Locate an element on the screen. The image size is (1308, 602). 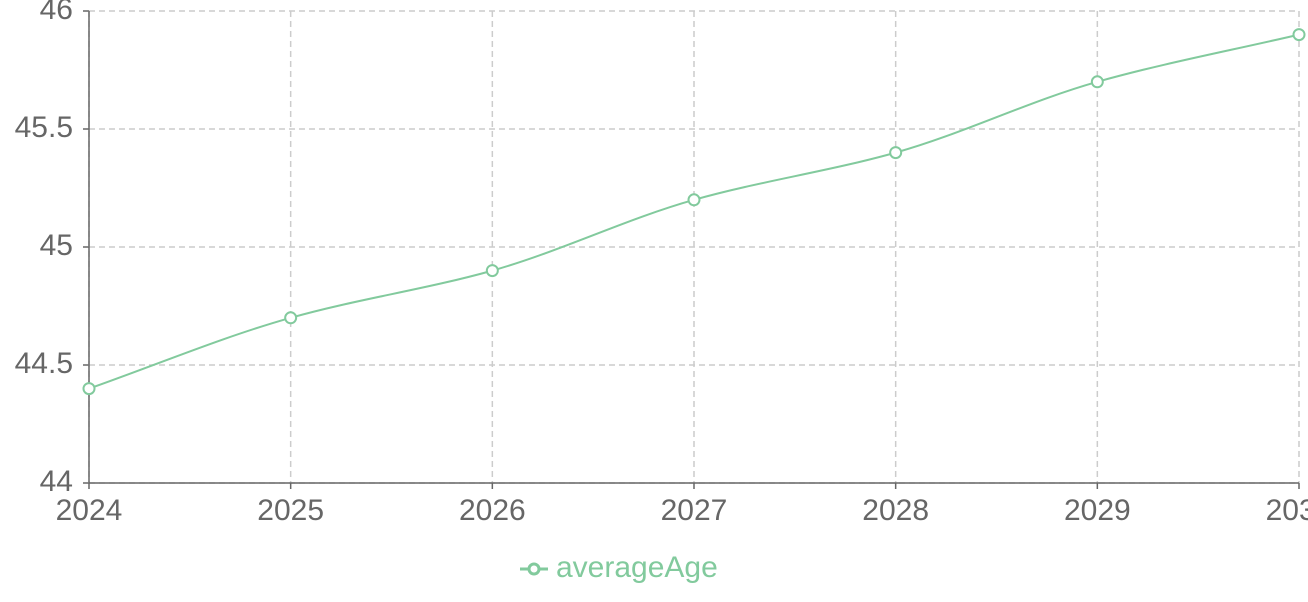
x-tick-label: 2027 is located at coordinates (694, 510).